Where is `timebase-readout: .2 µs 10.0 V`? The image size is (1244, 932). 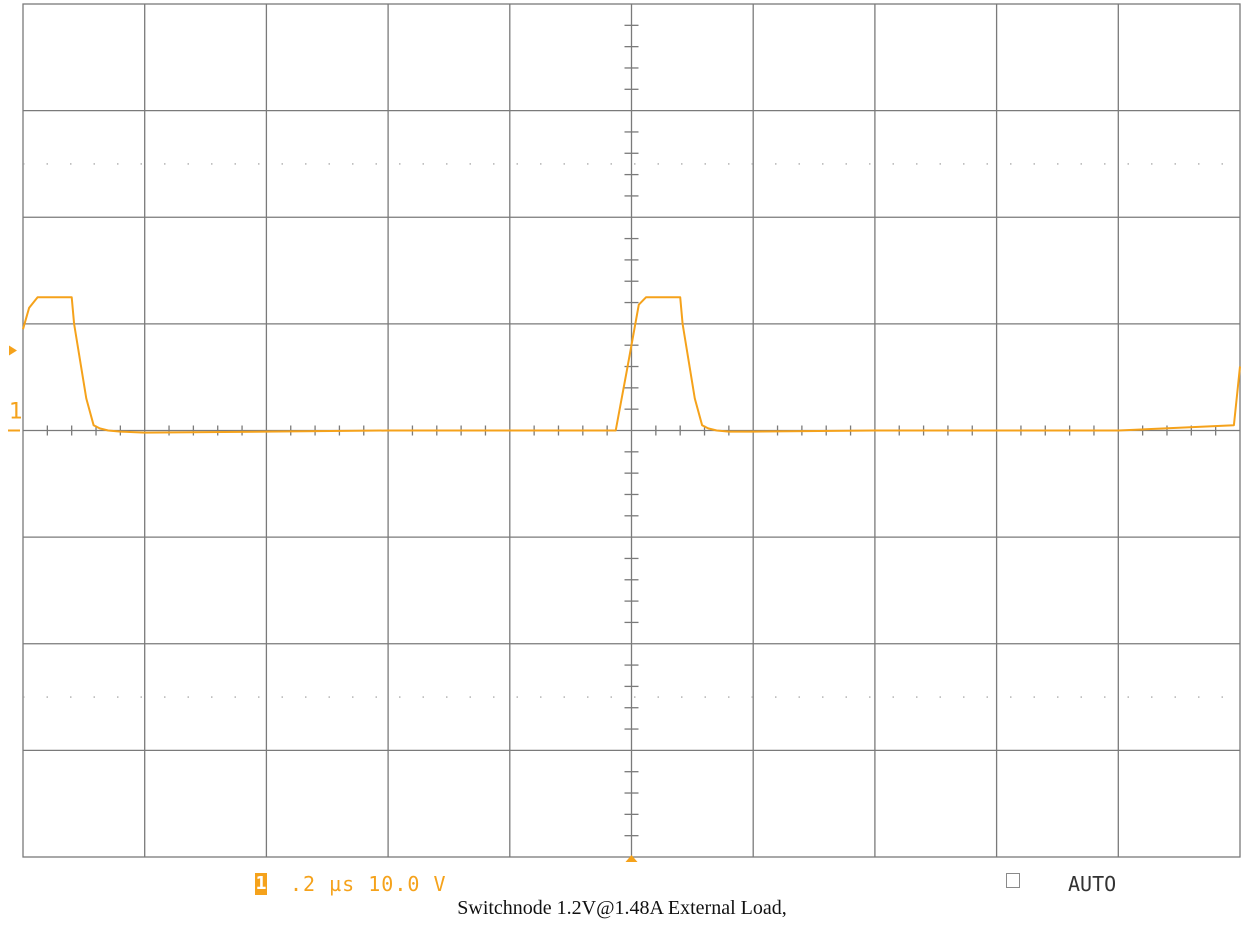
timebase-readout: .2 µs 10.0 V is located at coordinates (368, 884).